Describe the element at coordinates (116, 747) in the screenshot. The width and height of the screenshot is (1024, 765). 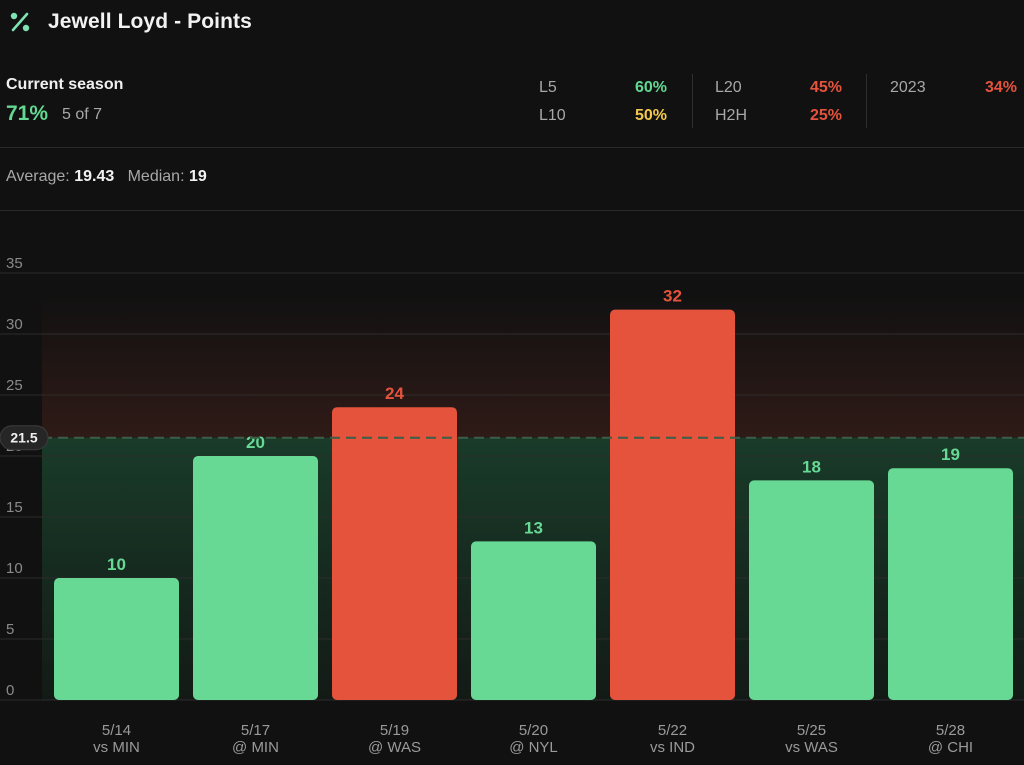
I see `x-tick-opponent: vs MIN` at that location.